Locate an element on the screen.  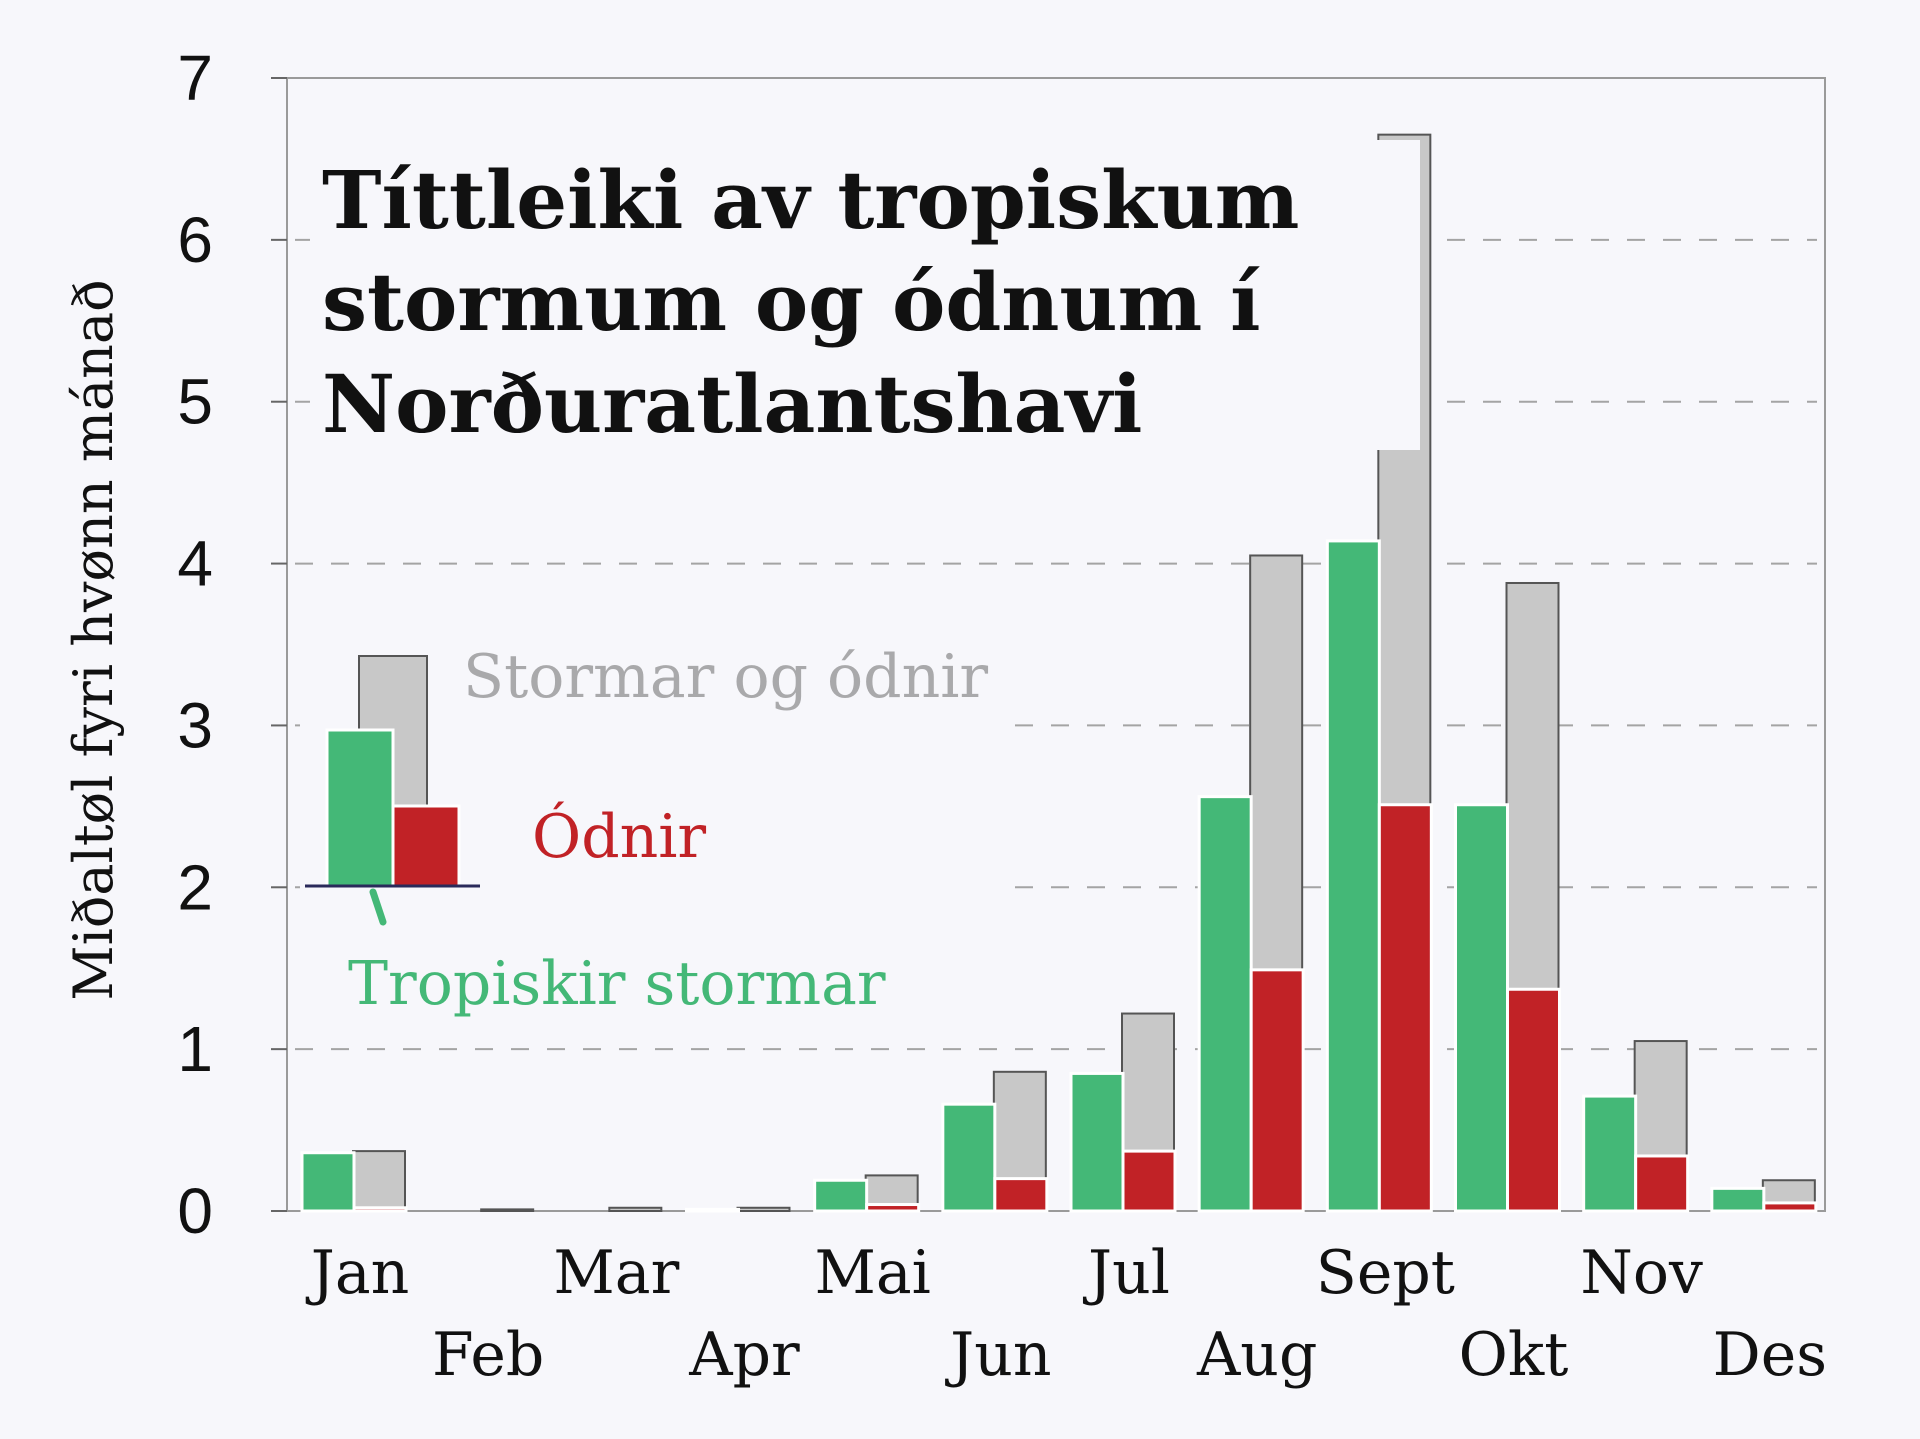
x-tick-label: Apr is located at coordinates (744, 1355).